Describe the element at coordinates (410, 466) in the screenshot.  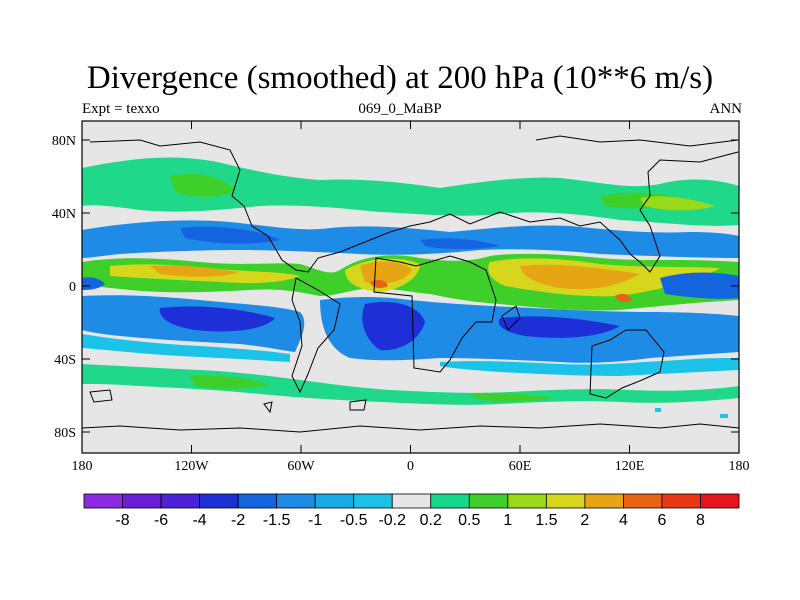
I see `x-tick-label: 0` at that location.